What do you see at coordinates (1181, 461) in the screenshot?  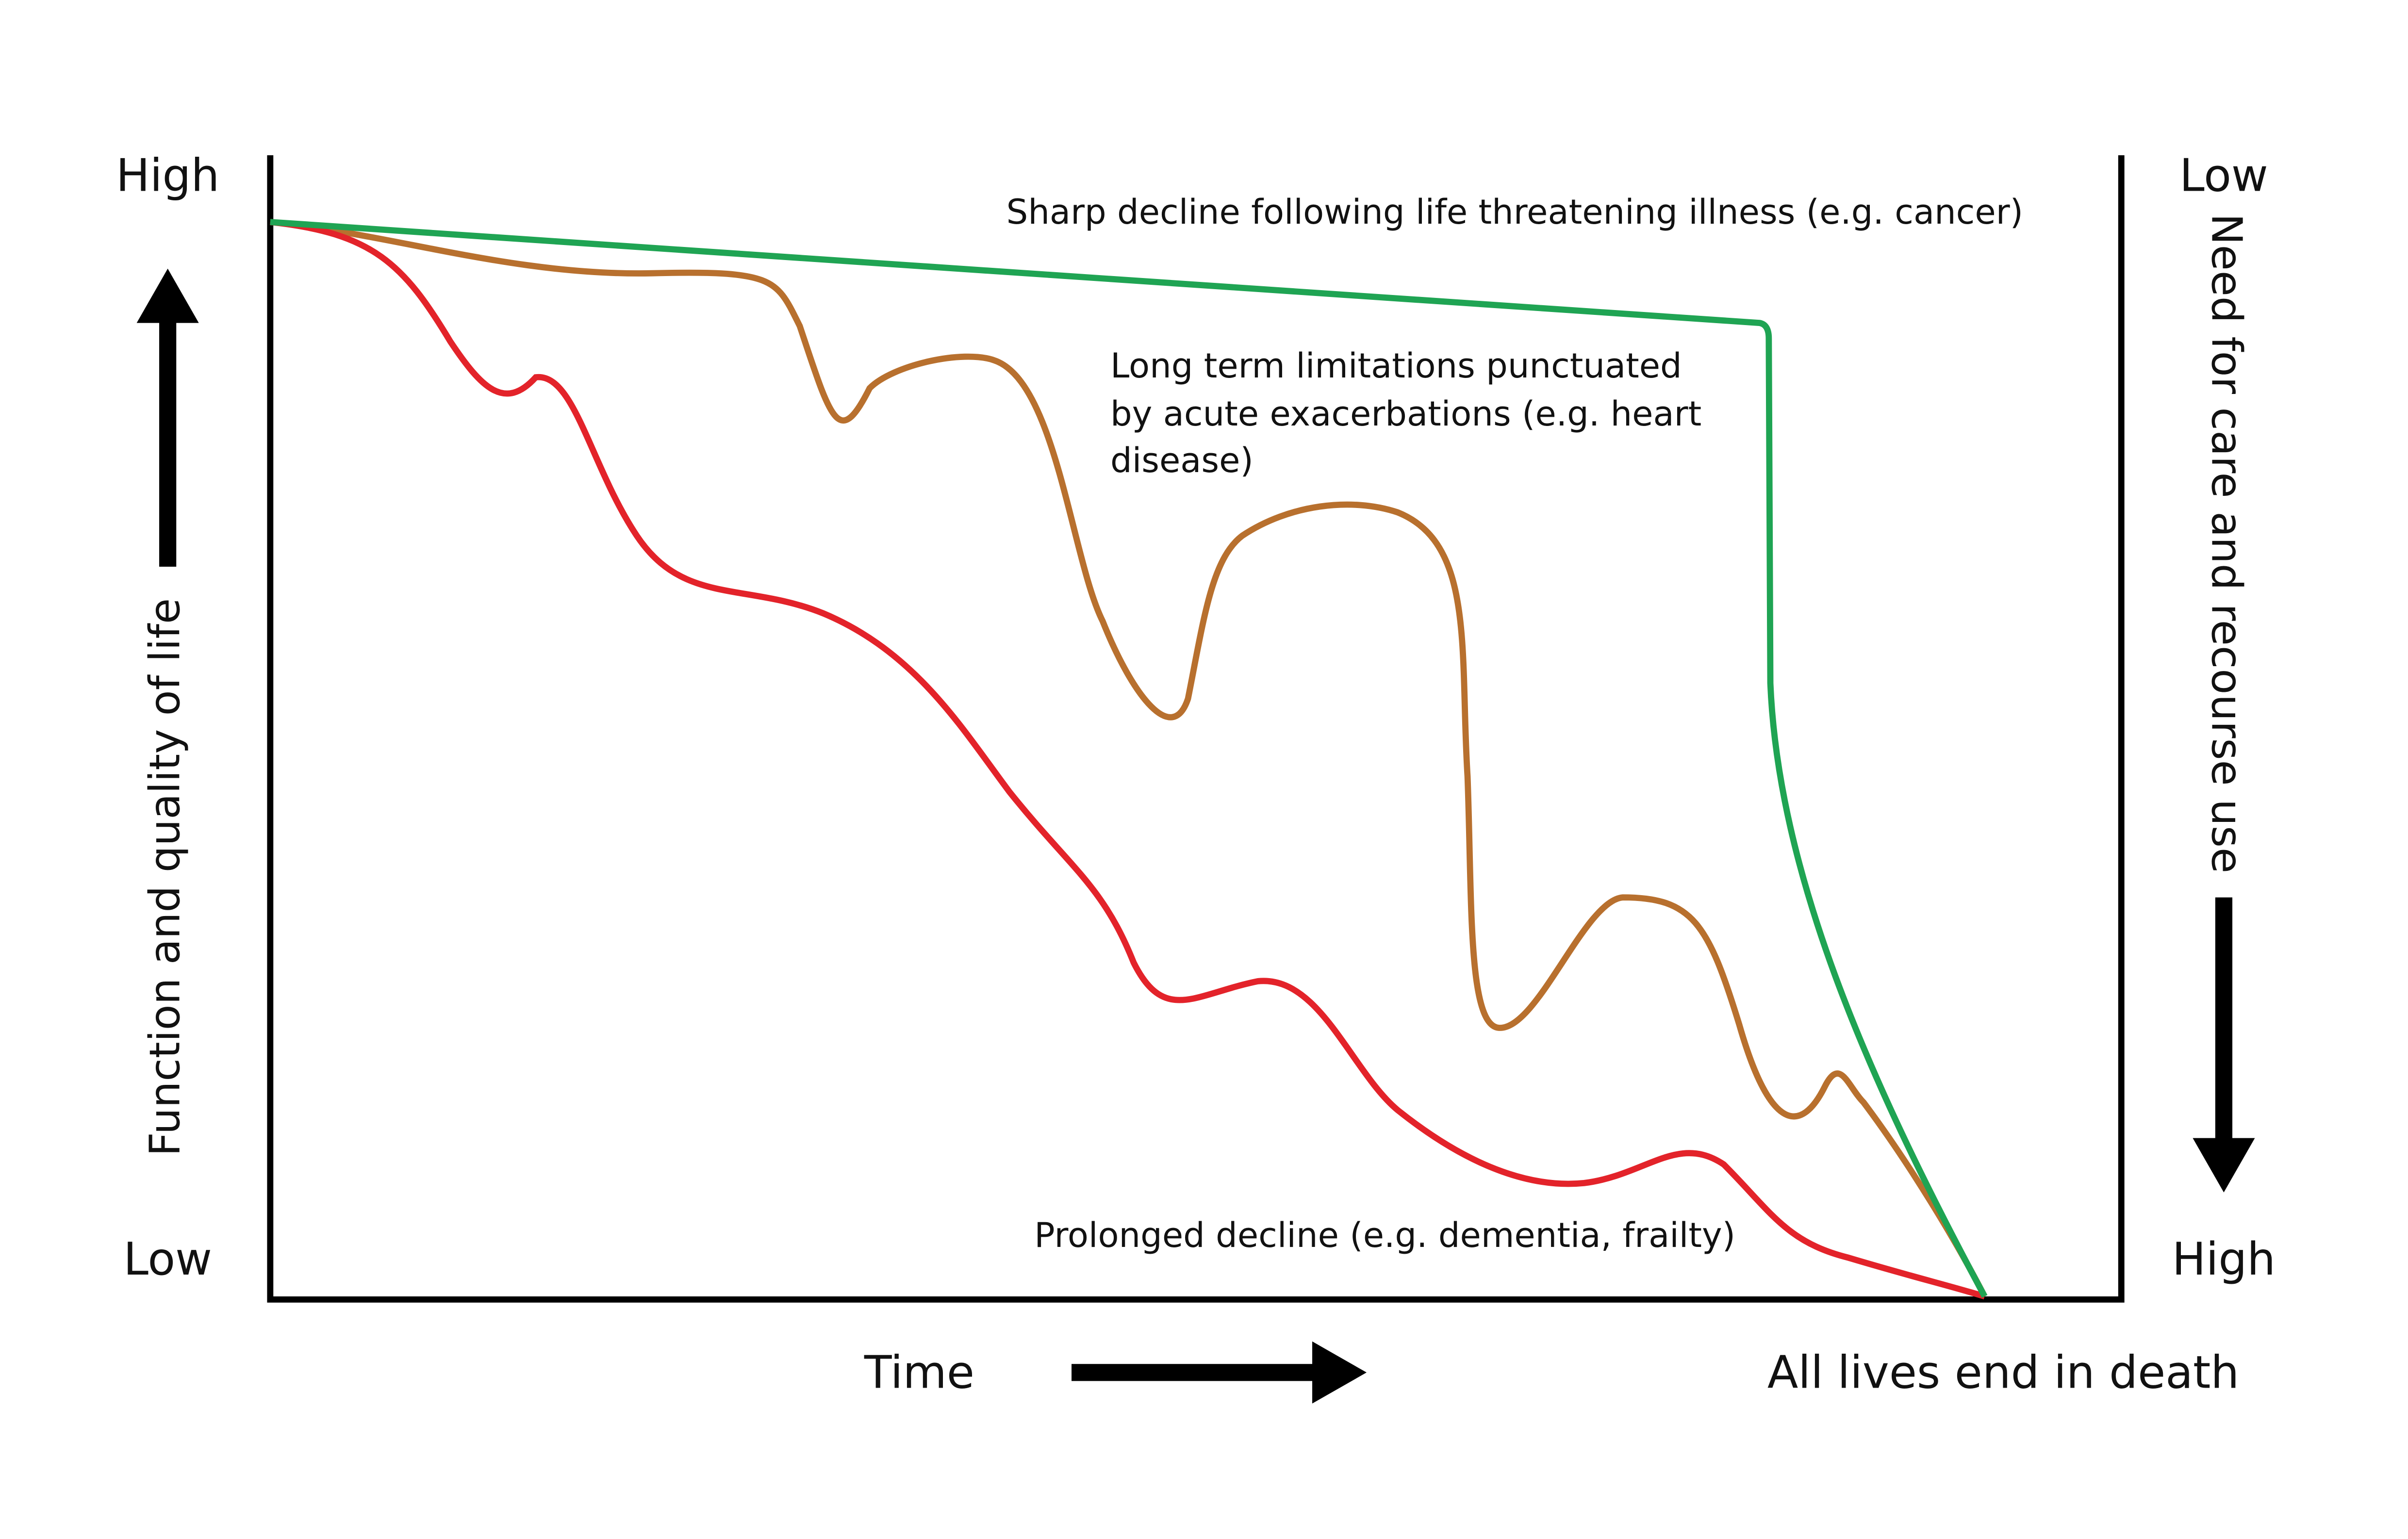 I see `heart-label-line: disease)` at bounding box center [1181, 461].